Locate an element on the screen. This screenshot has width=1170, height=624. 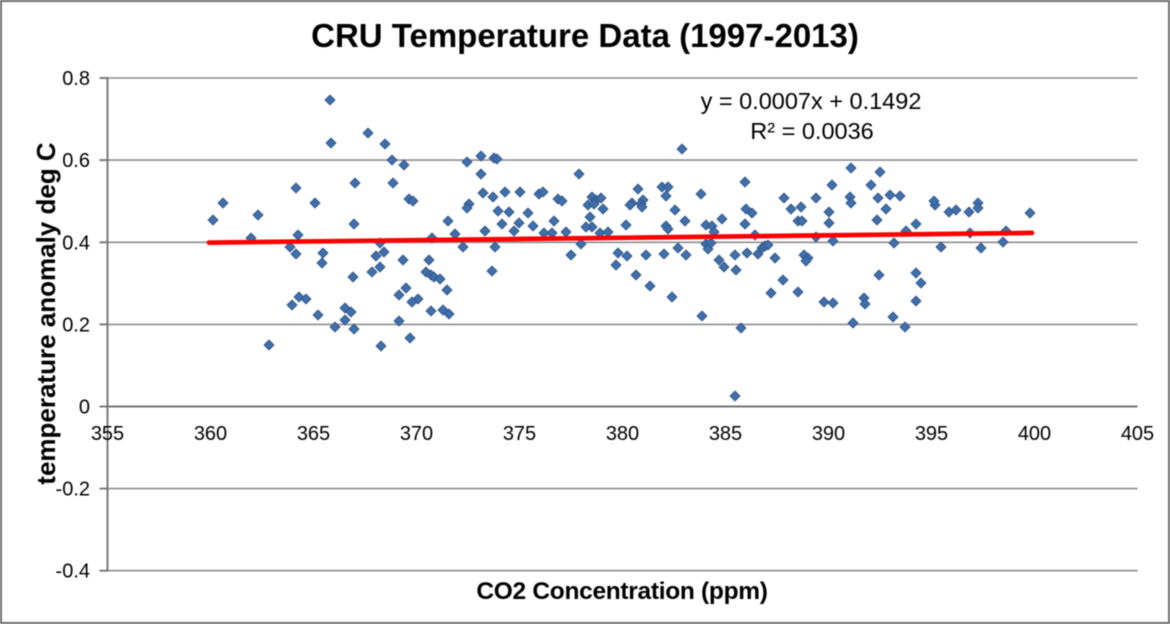
svg-text: -0.2 is located at coordinates (73, 490).